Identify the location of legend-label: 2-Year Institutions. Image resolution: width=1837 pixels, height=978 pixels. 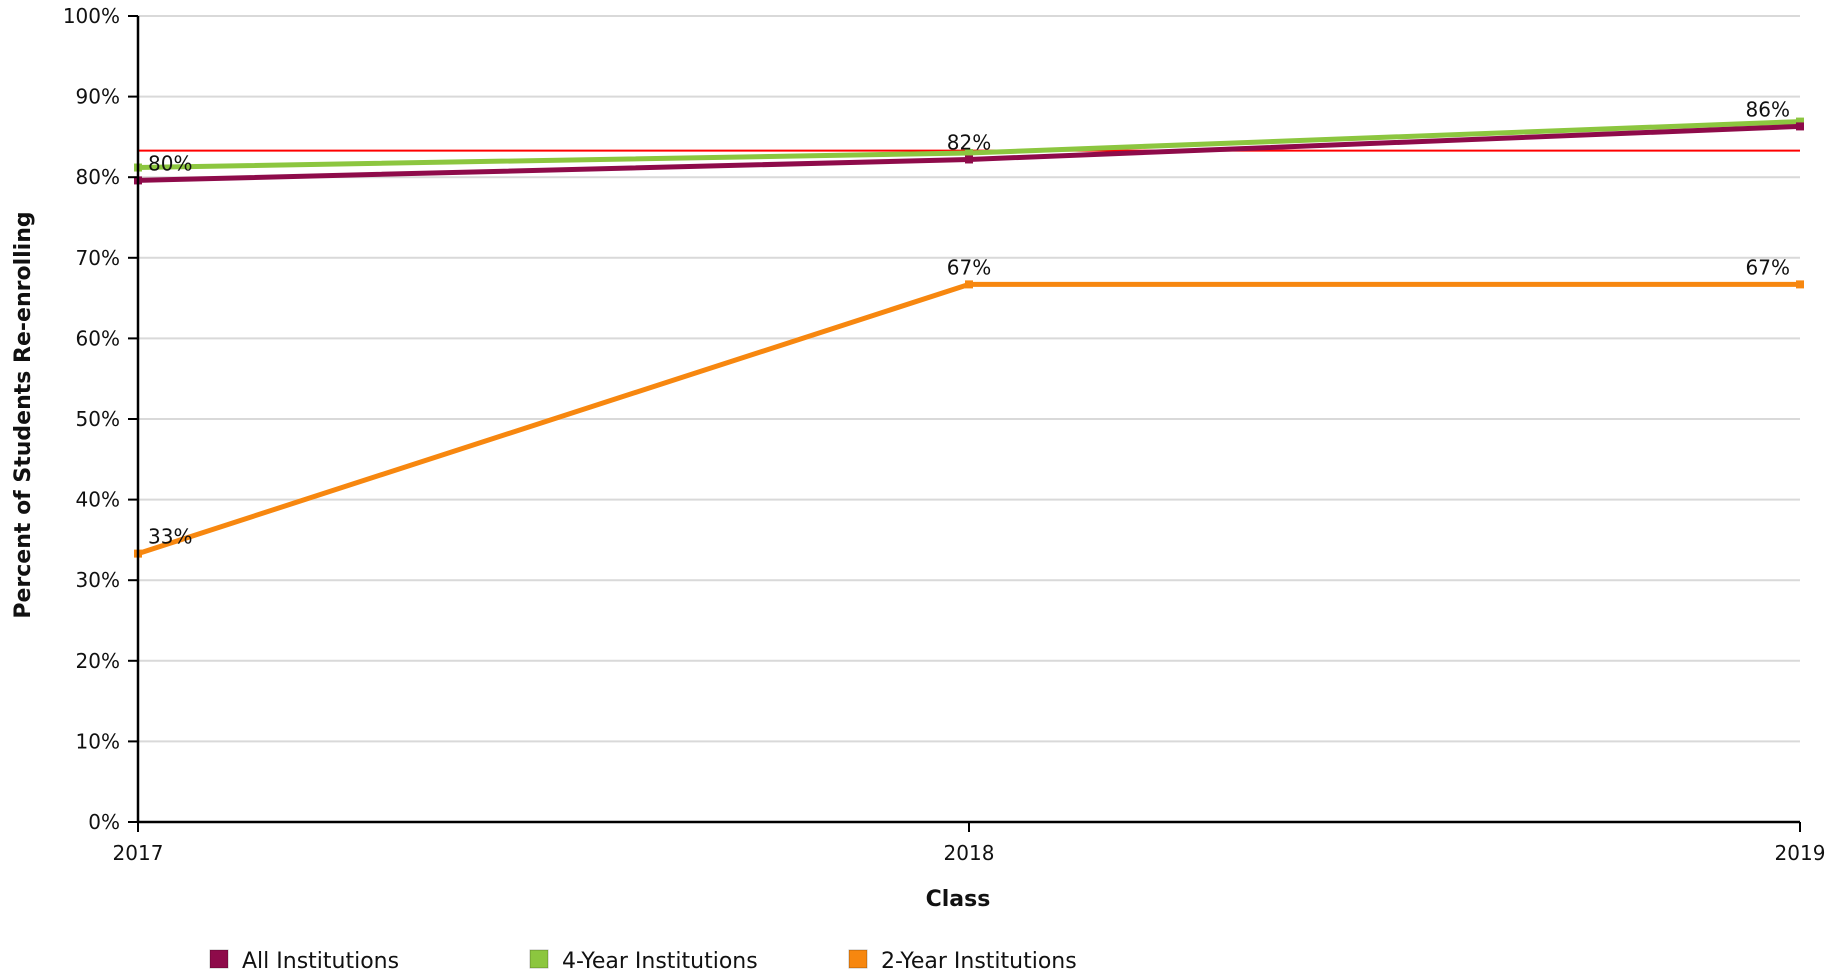
(979, 961).